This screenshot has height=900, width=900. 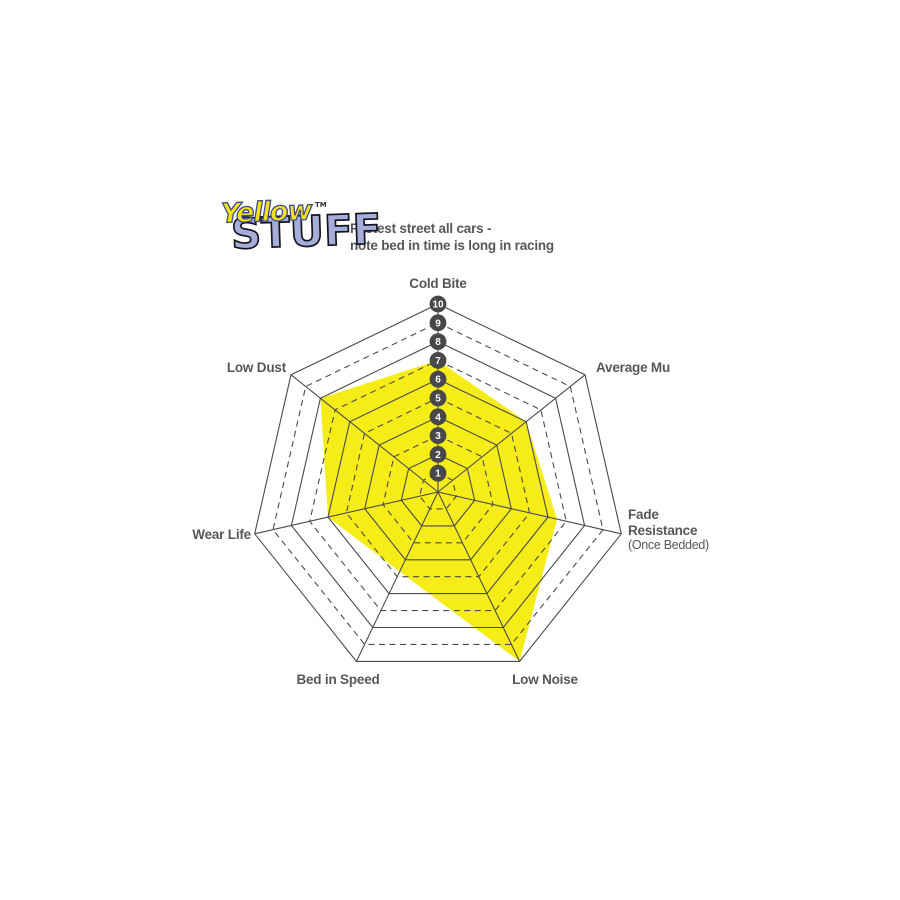 What do you see at coordinates (438, 283) in the screenshot?
I see `axis-label-cold-bite: Cold Bite` at bounding box center [438, 283].